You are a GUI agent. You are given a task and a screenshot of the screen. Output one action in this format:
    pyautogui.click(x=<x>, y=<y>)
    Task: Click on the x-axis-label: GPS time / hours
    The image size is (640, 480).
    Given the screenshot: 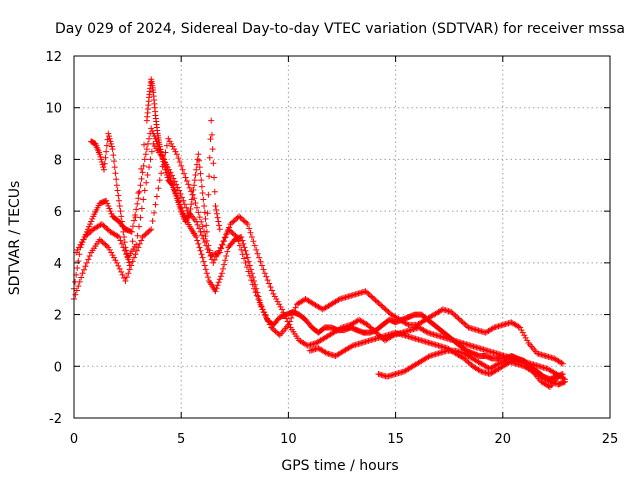 What is the action you would take?
    pyautogui.click(x=339, y=466)
    